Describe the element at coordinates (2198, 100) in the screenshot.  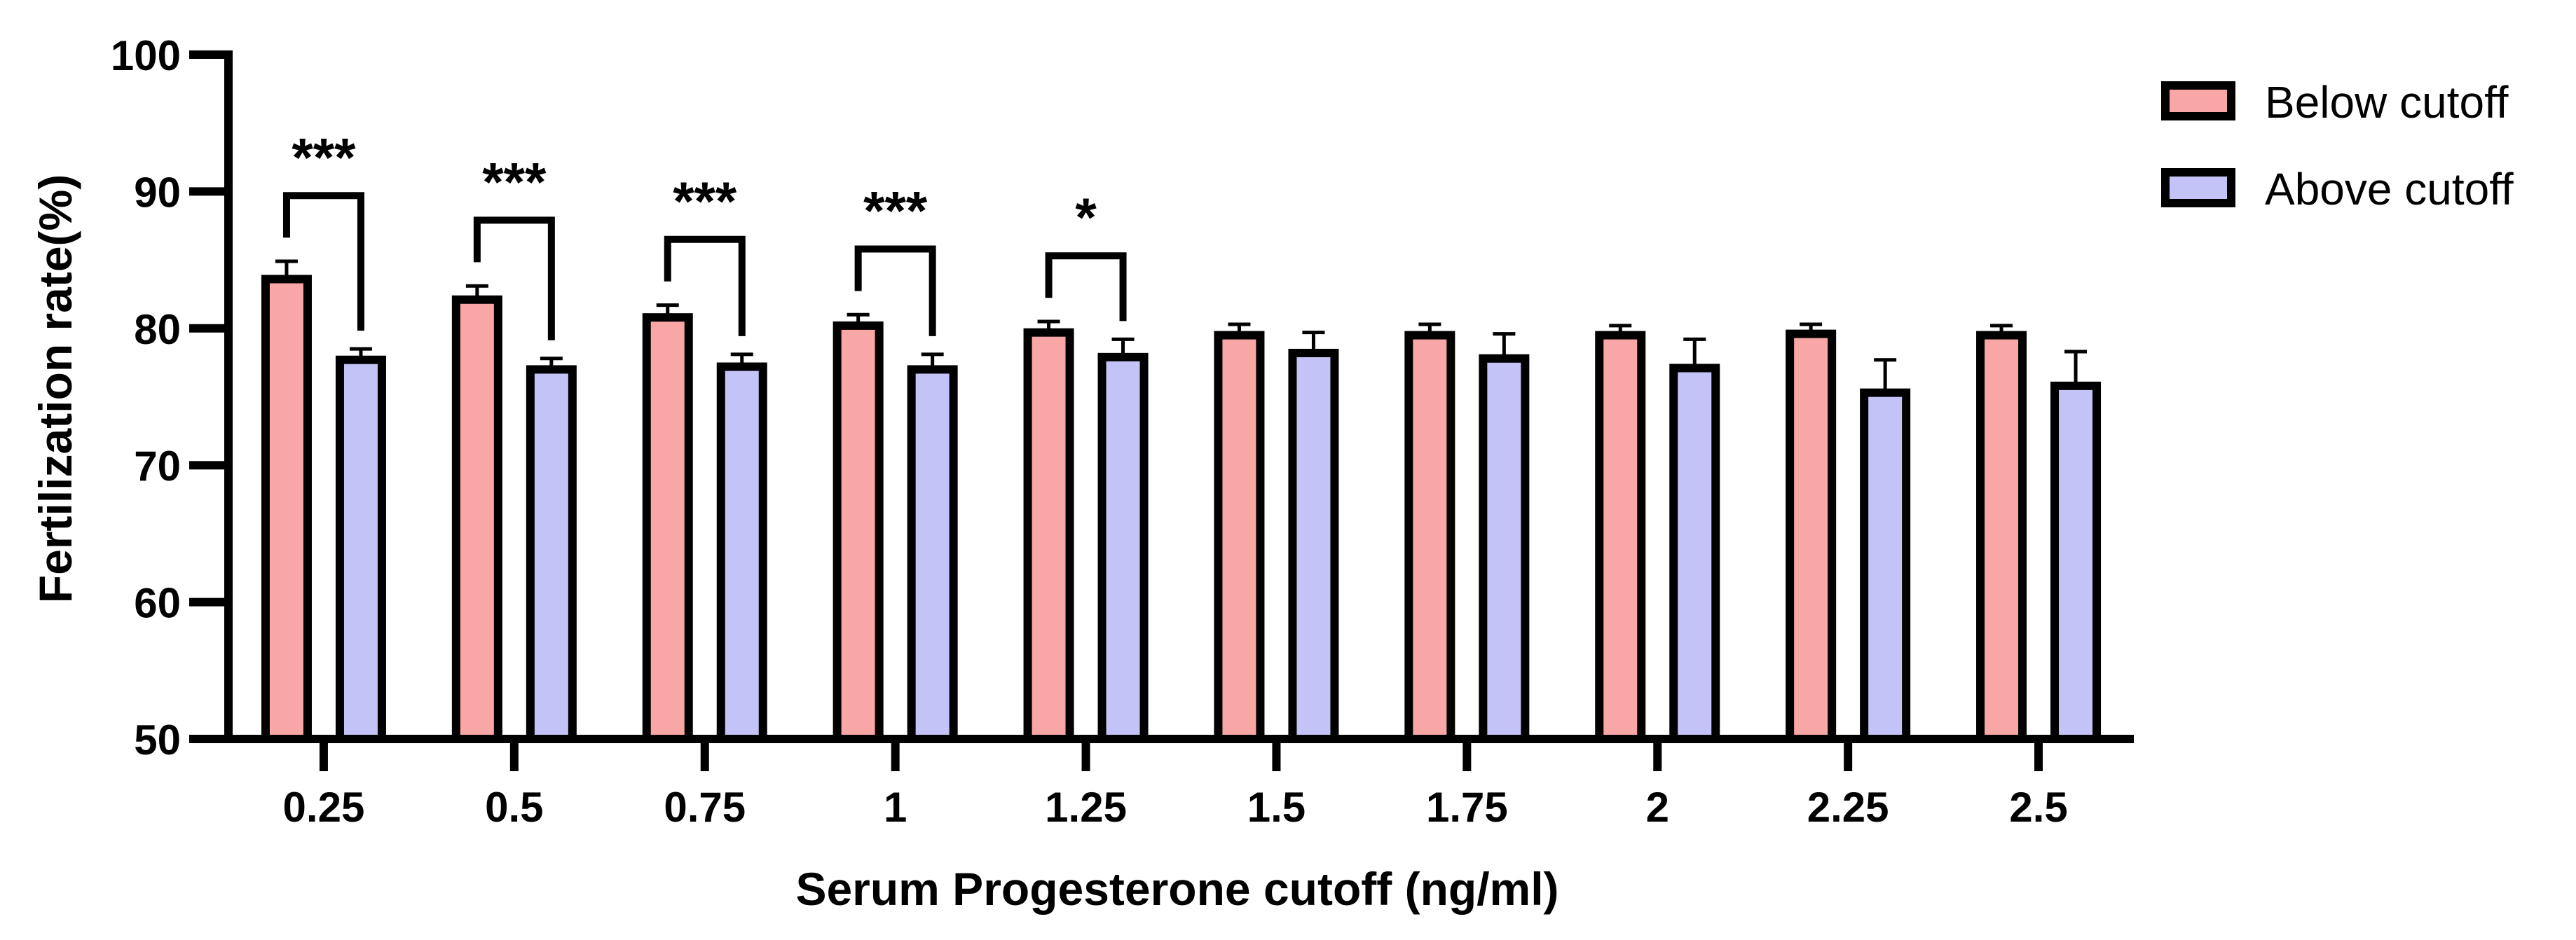
I see `legend-swatch-below` at that location.